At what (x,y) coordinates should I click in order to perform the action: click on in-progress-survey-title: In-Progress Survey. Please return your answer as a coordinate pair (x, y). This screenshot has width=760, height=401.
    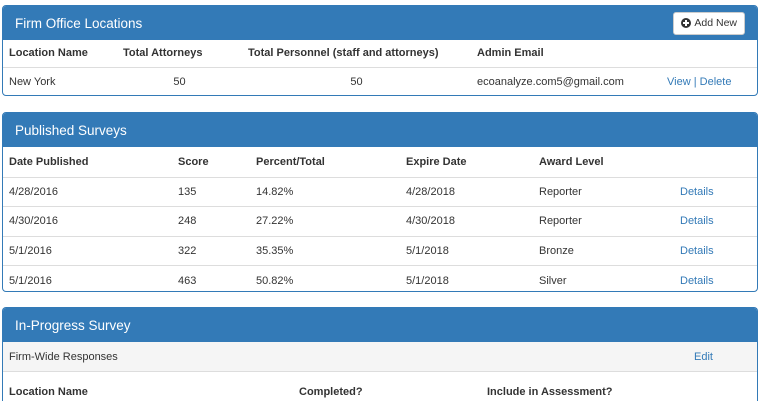
    Looking at the image, I should click on (73, 325).